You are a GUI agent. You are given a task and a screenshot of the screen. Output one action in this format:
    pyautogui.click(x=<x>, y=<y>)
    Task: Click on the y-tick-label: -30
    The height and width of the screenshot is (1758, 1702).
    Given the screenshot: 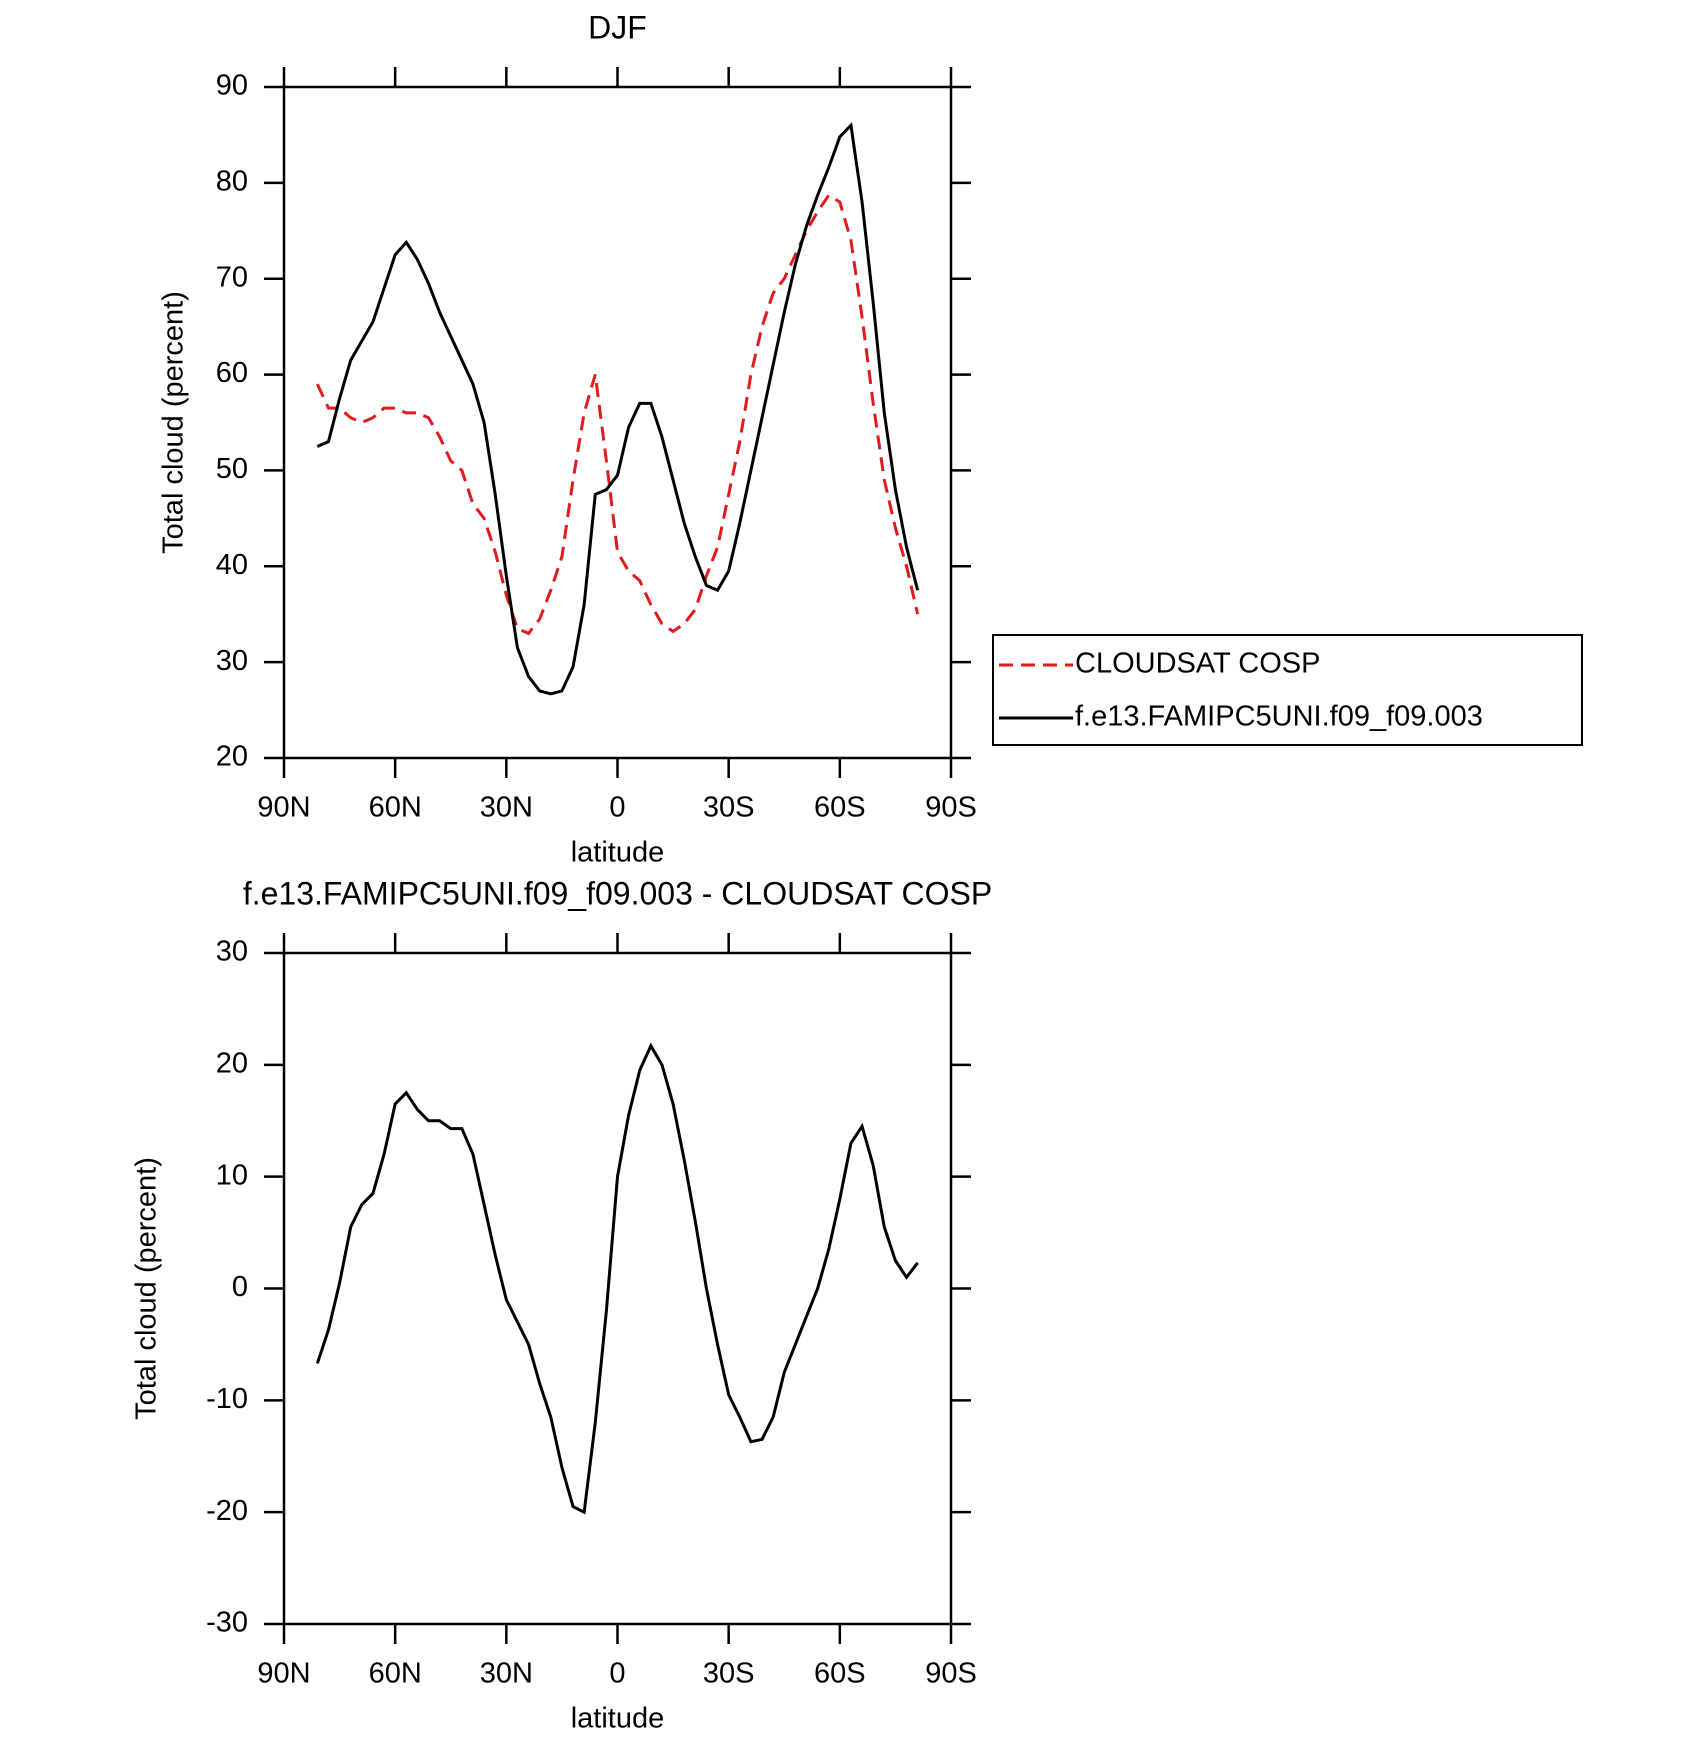 What is the action you would take?
    pyautogui.click(x=227, y=1623)
    